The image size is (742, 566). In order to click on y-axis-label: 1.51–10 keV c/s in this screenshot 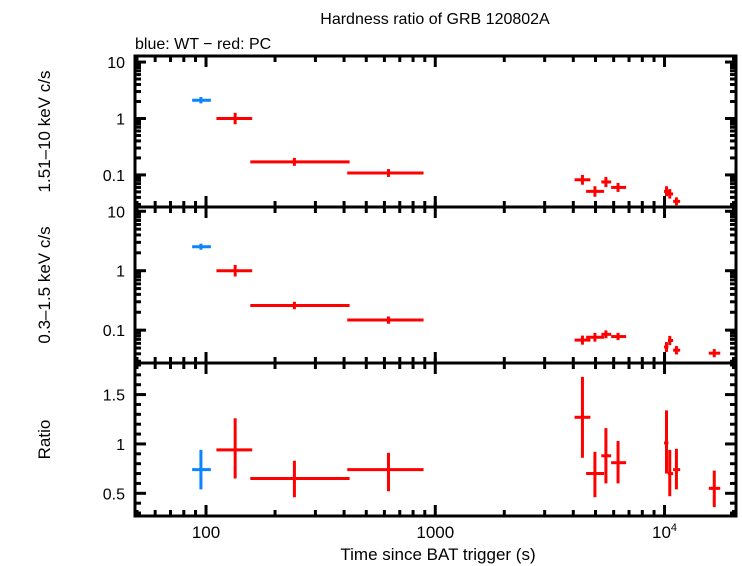, I will do `click(44, 132)`.